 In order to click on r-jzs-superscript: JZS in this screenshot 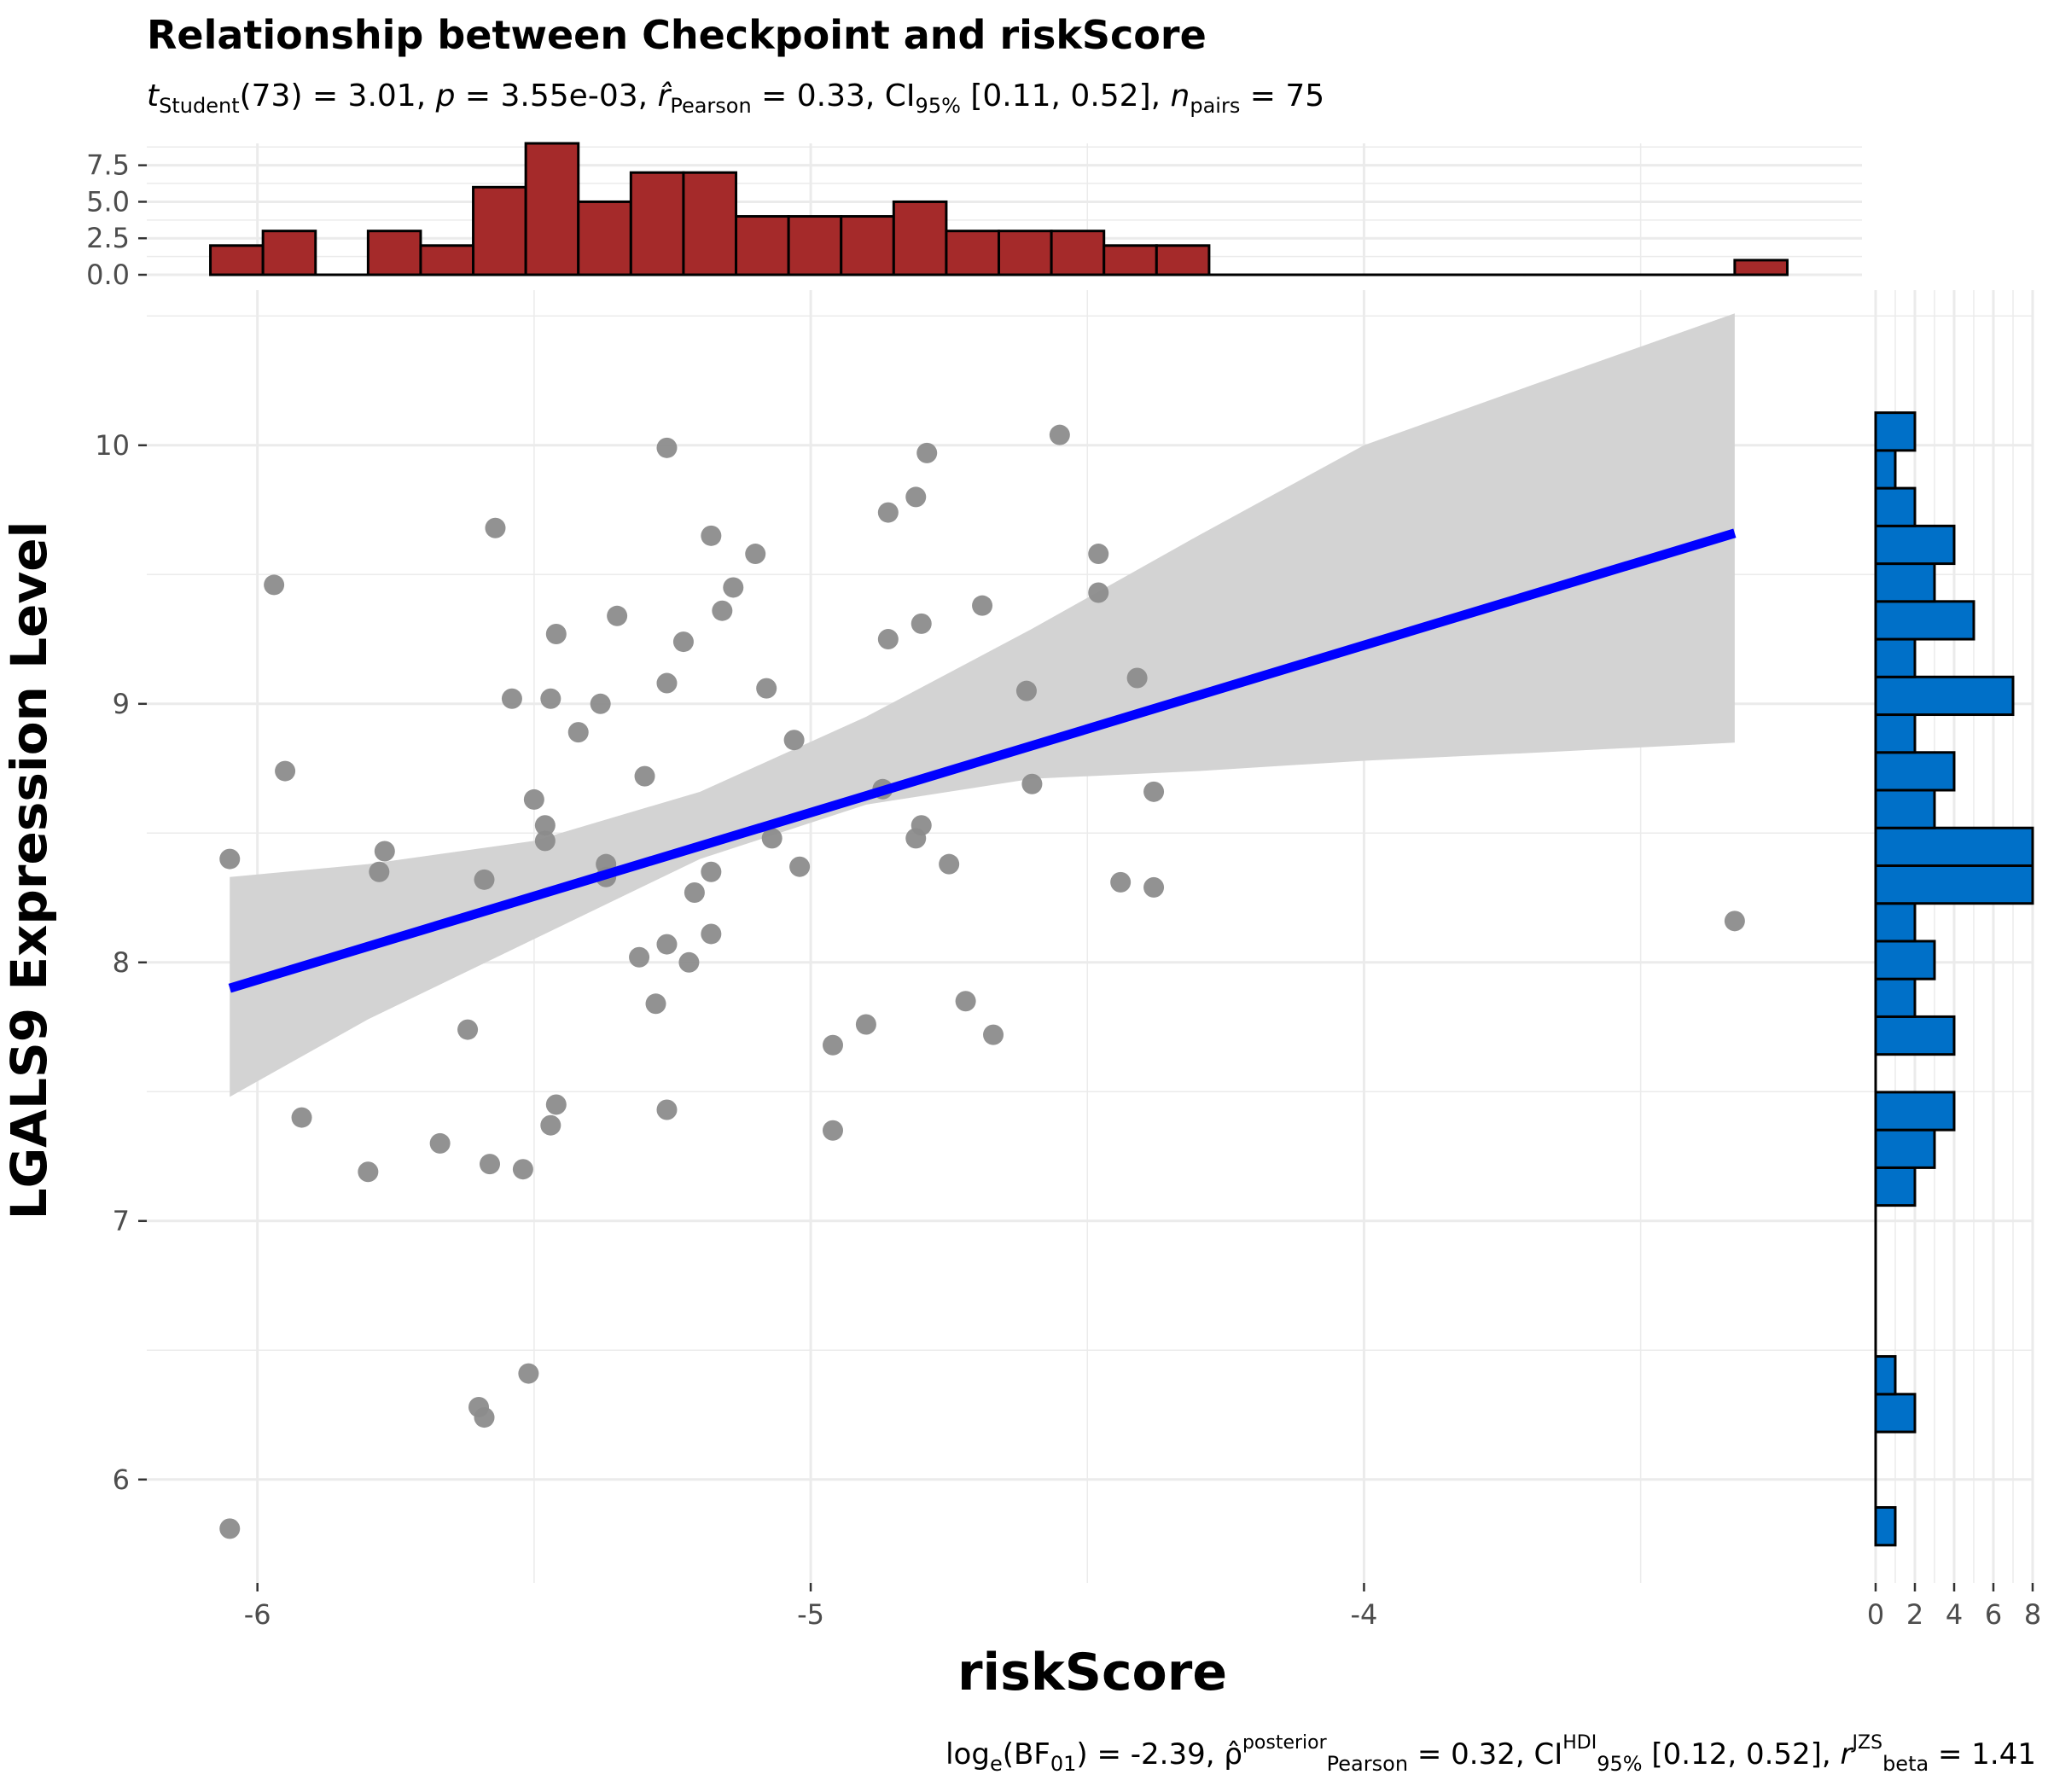, I will do `click(1868, 1743)`.